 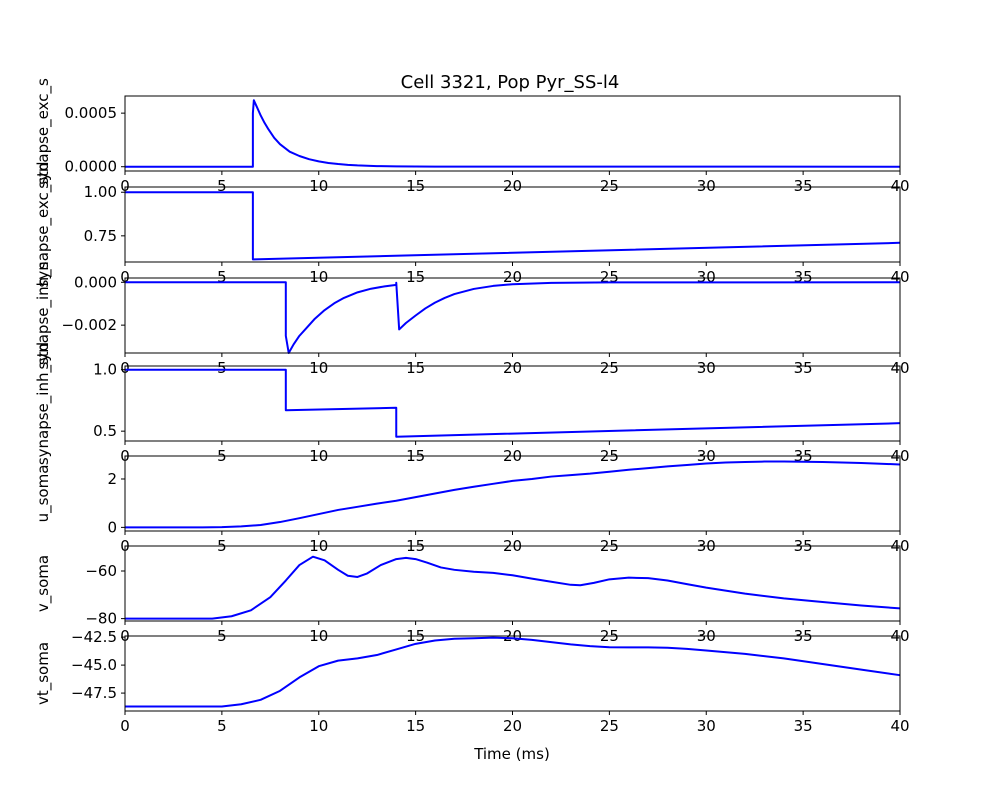 I want to click on figure-title: Cell 3321, Pop Pyr_SS-l4, so click(x=510, y=82).